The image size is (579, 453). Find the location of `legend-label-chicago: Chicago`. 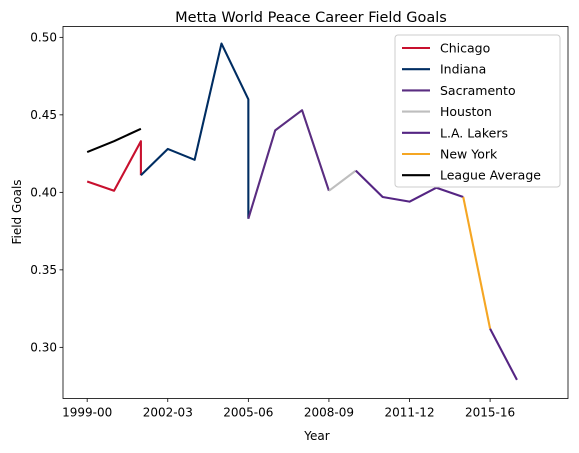

legend-label-chicago: Chicago is located at coordinates (465, 48).